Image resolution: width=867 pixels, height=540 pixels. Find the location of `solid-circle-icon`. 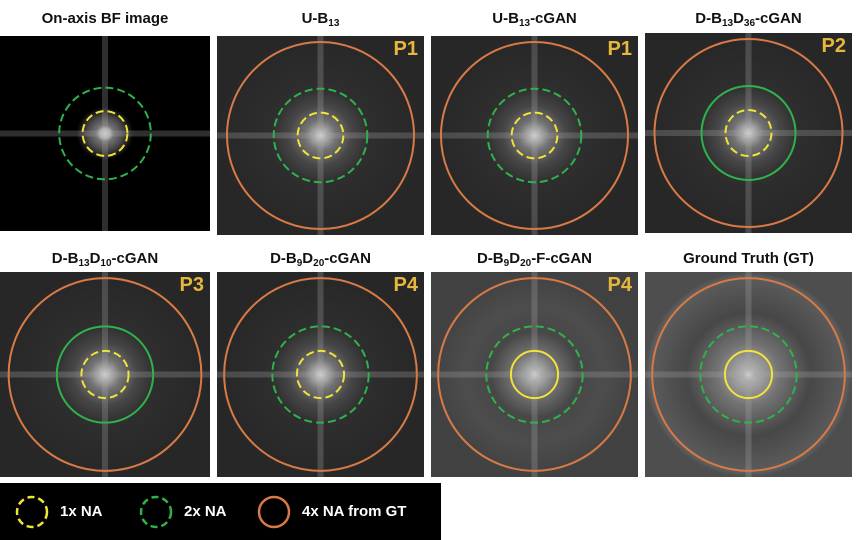

solid-circle-icon is located at coordinates (274, 511).